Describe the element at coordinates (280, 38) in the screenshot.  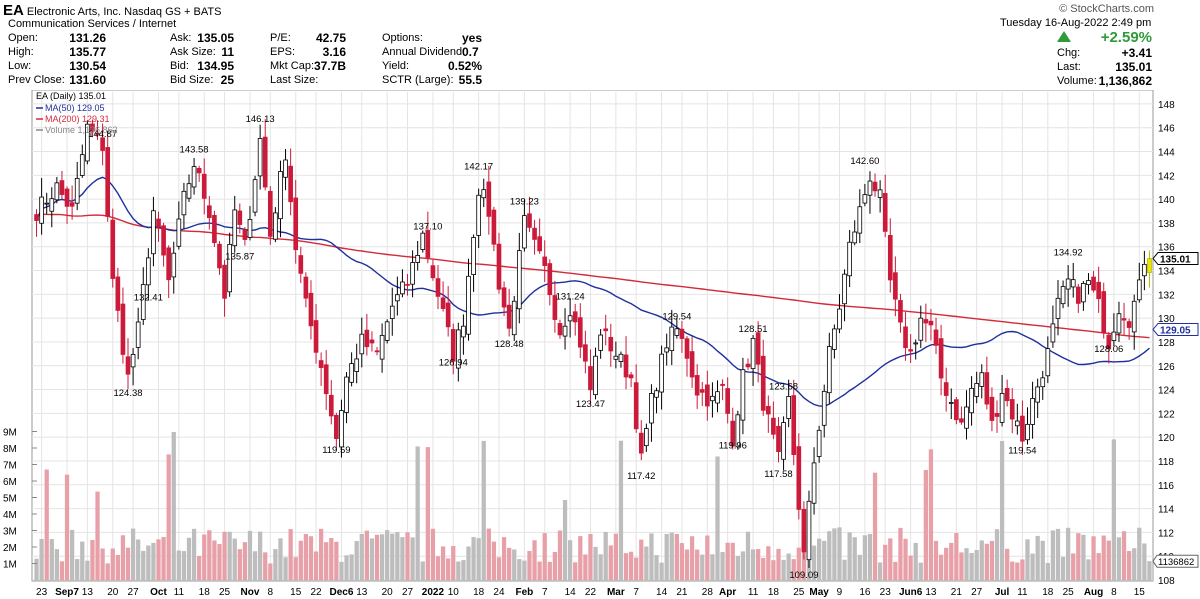
I see `pe-label: P/E:` at that location.